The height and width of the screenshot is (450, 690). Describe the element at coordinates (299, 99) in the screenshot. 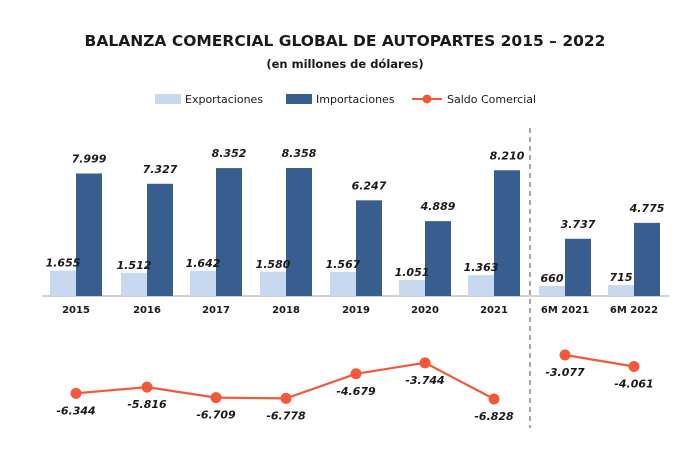

I see `legend-swatch-importaciones` at that location.